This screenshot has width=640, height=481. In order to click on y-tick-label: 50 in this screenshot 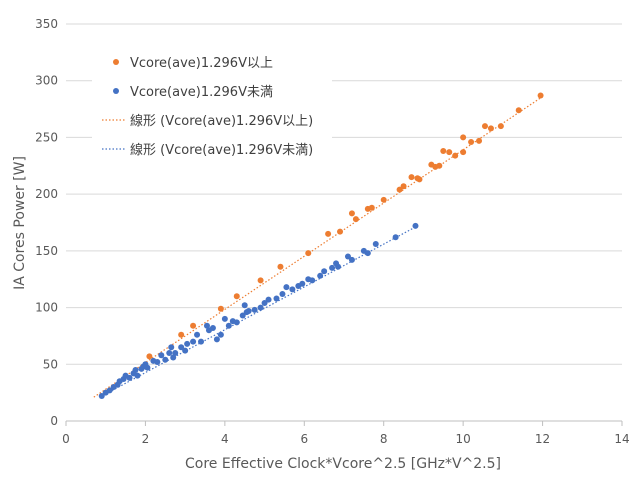, I will do `click(50, 364)`.